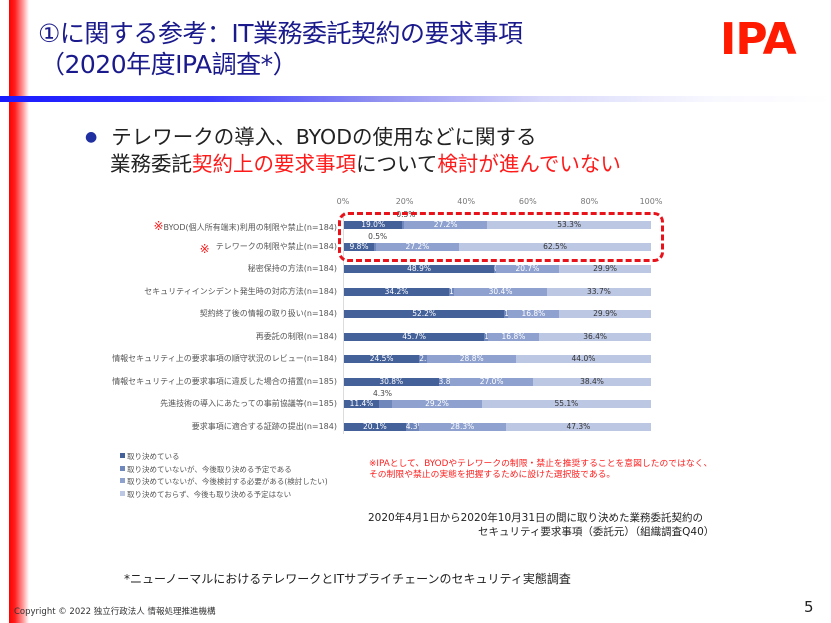 This screenshot has height=623, width=831. What do you see at coordinates (280, 49) in the screenshot?
I see `slide-title: ①に関する参考：IT業務委託契約の要求事項 （2020年度IPA調査*）` at bounding box center [280, 49].